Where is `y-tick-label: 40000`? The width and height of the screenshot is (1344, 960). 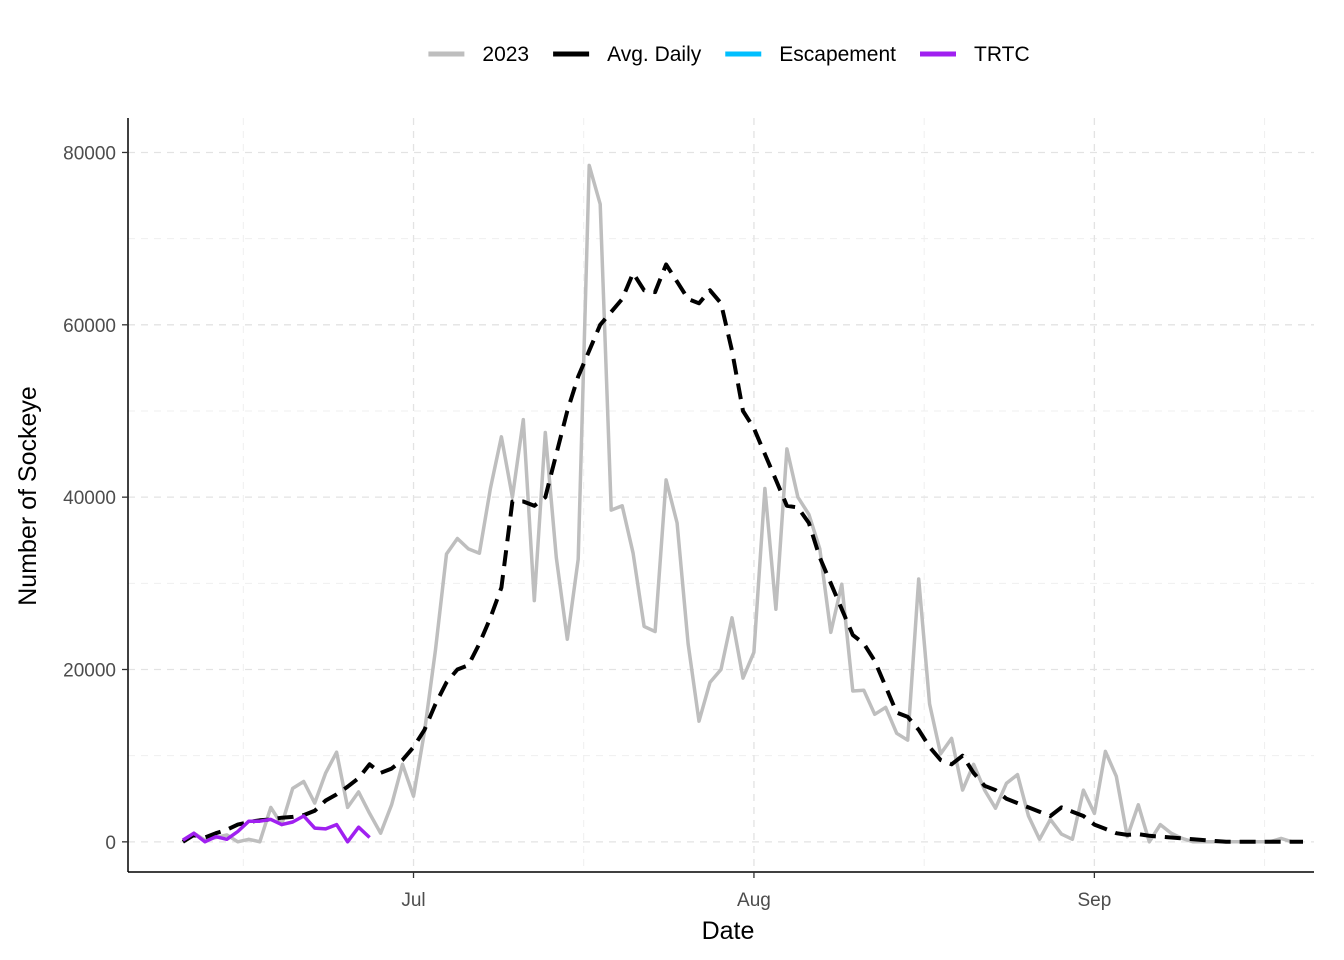 y-tick-label: 40000 is located at coordinates (89, 498).